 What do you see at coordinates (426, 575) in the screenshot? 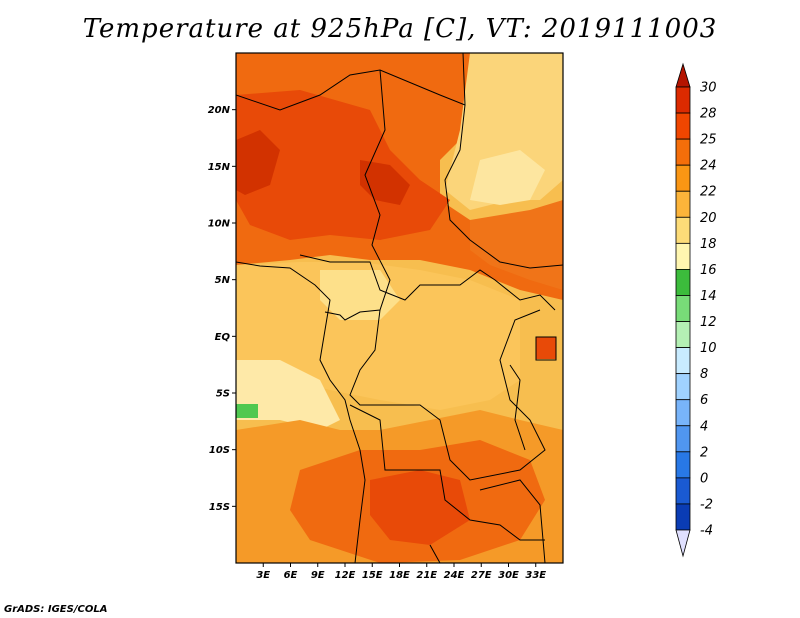
I see `lon-tick-label: 21E` at bounding box center [426, 575].